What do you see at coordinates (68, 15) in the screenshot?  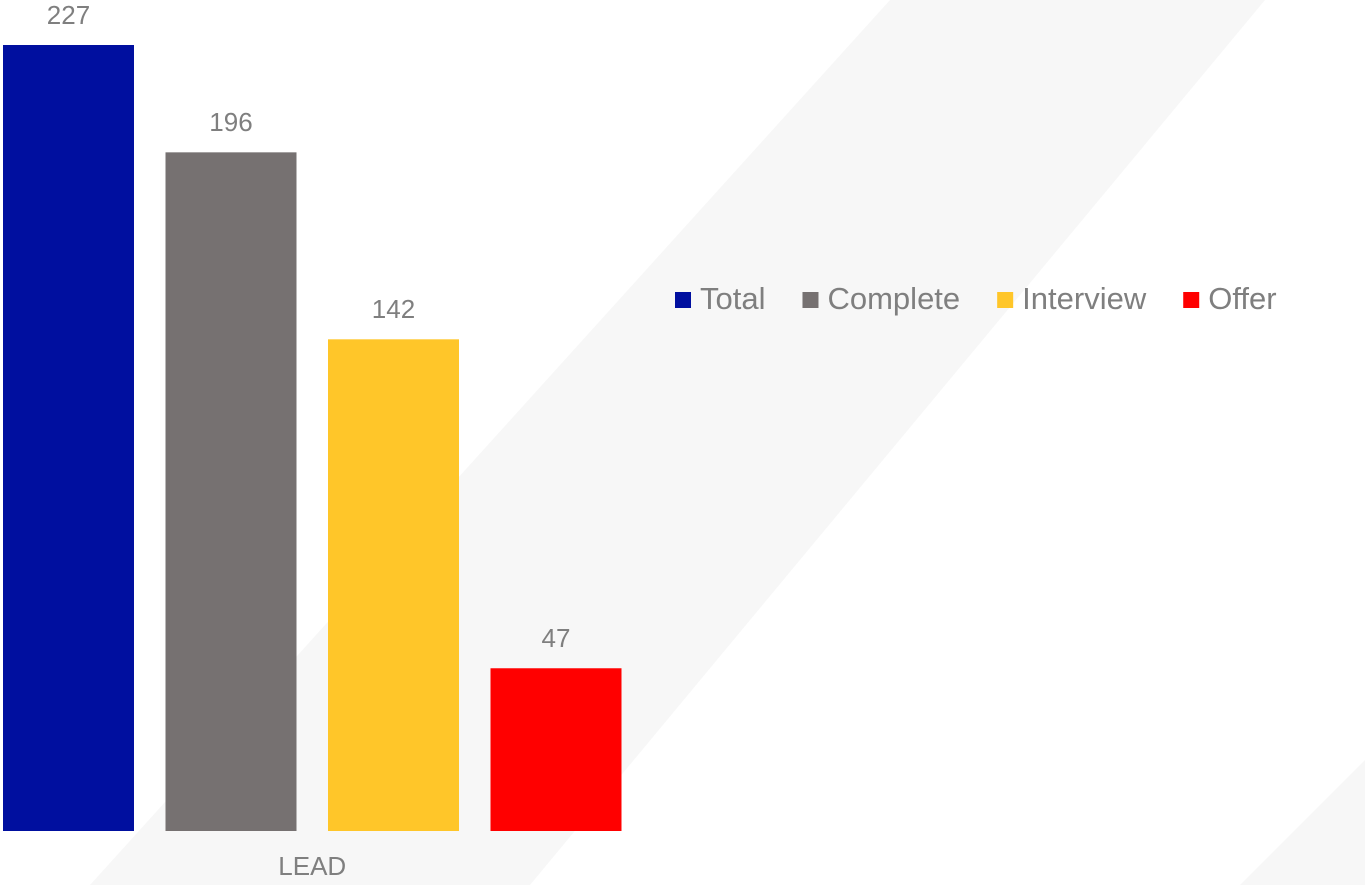 I see `data-label: 227` at bounding box center [68, 15].